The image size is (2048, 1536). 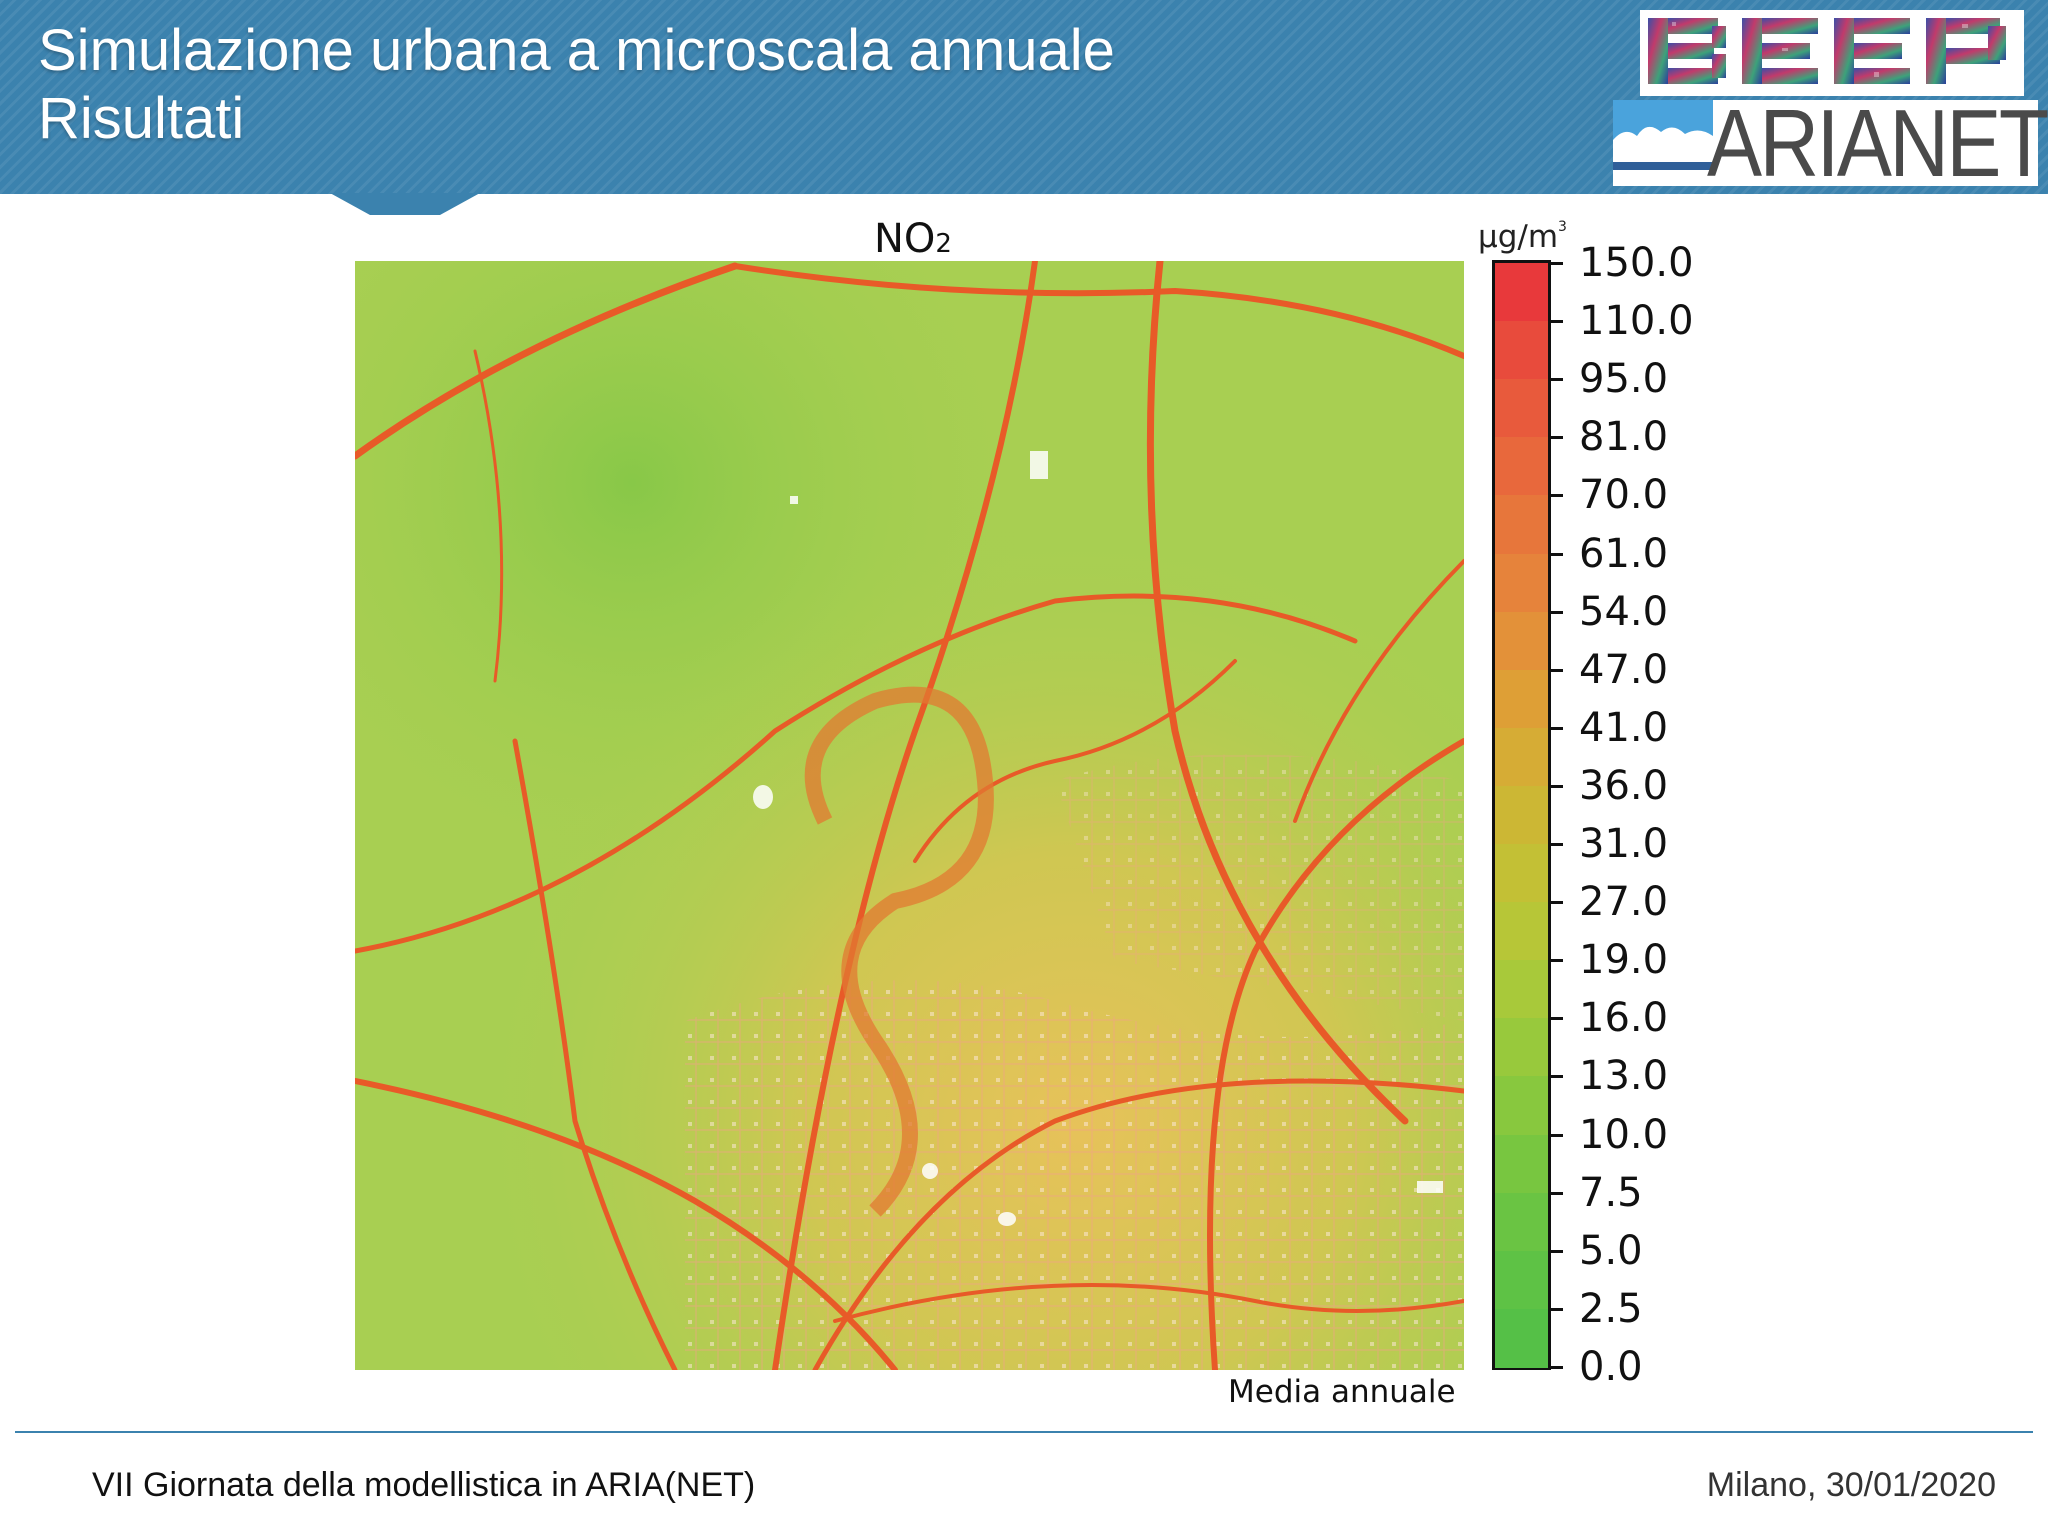 I want to click on colorbar-tick-label: 27.0, so click(x=1624, y=902).